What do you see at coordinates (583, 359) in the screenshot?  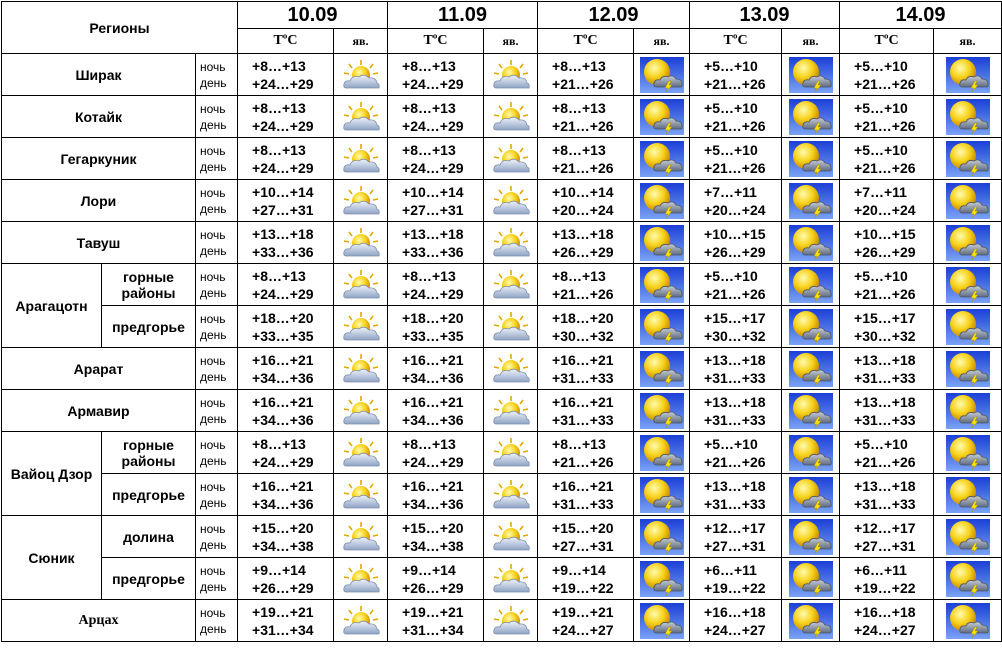 I see `night-temperature: +16…+21` at bounding box center [583, 359].